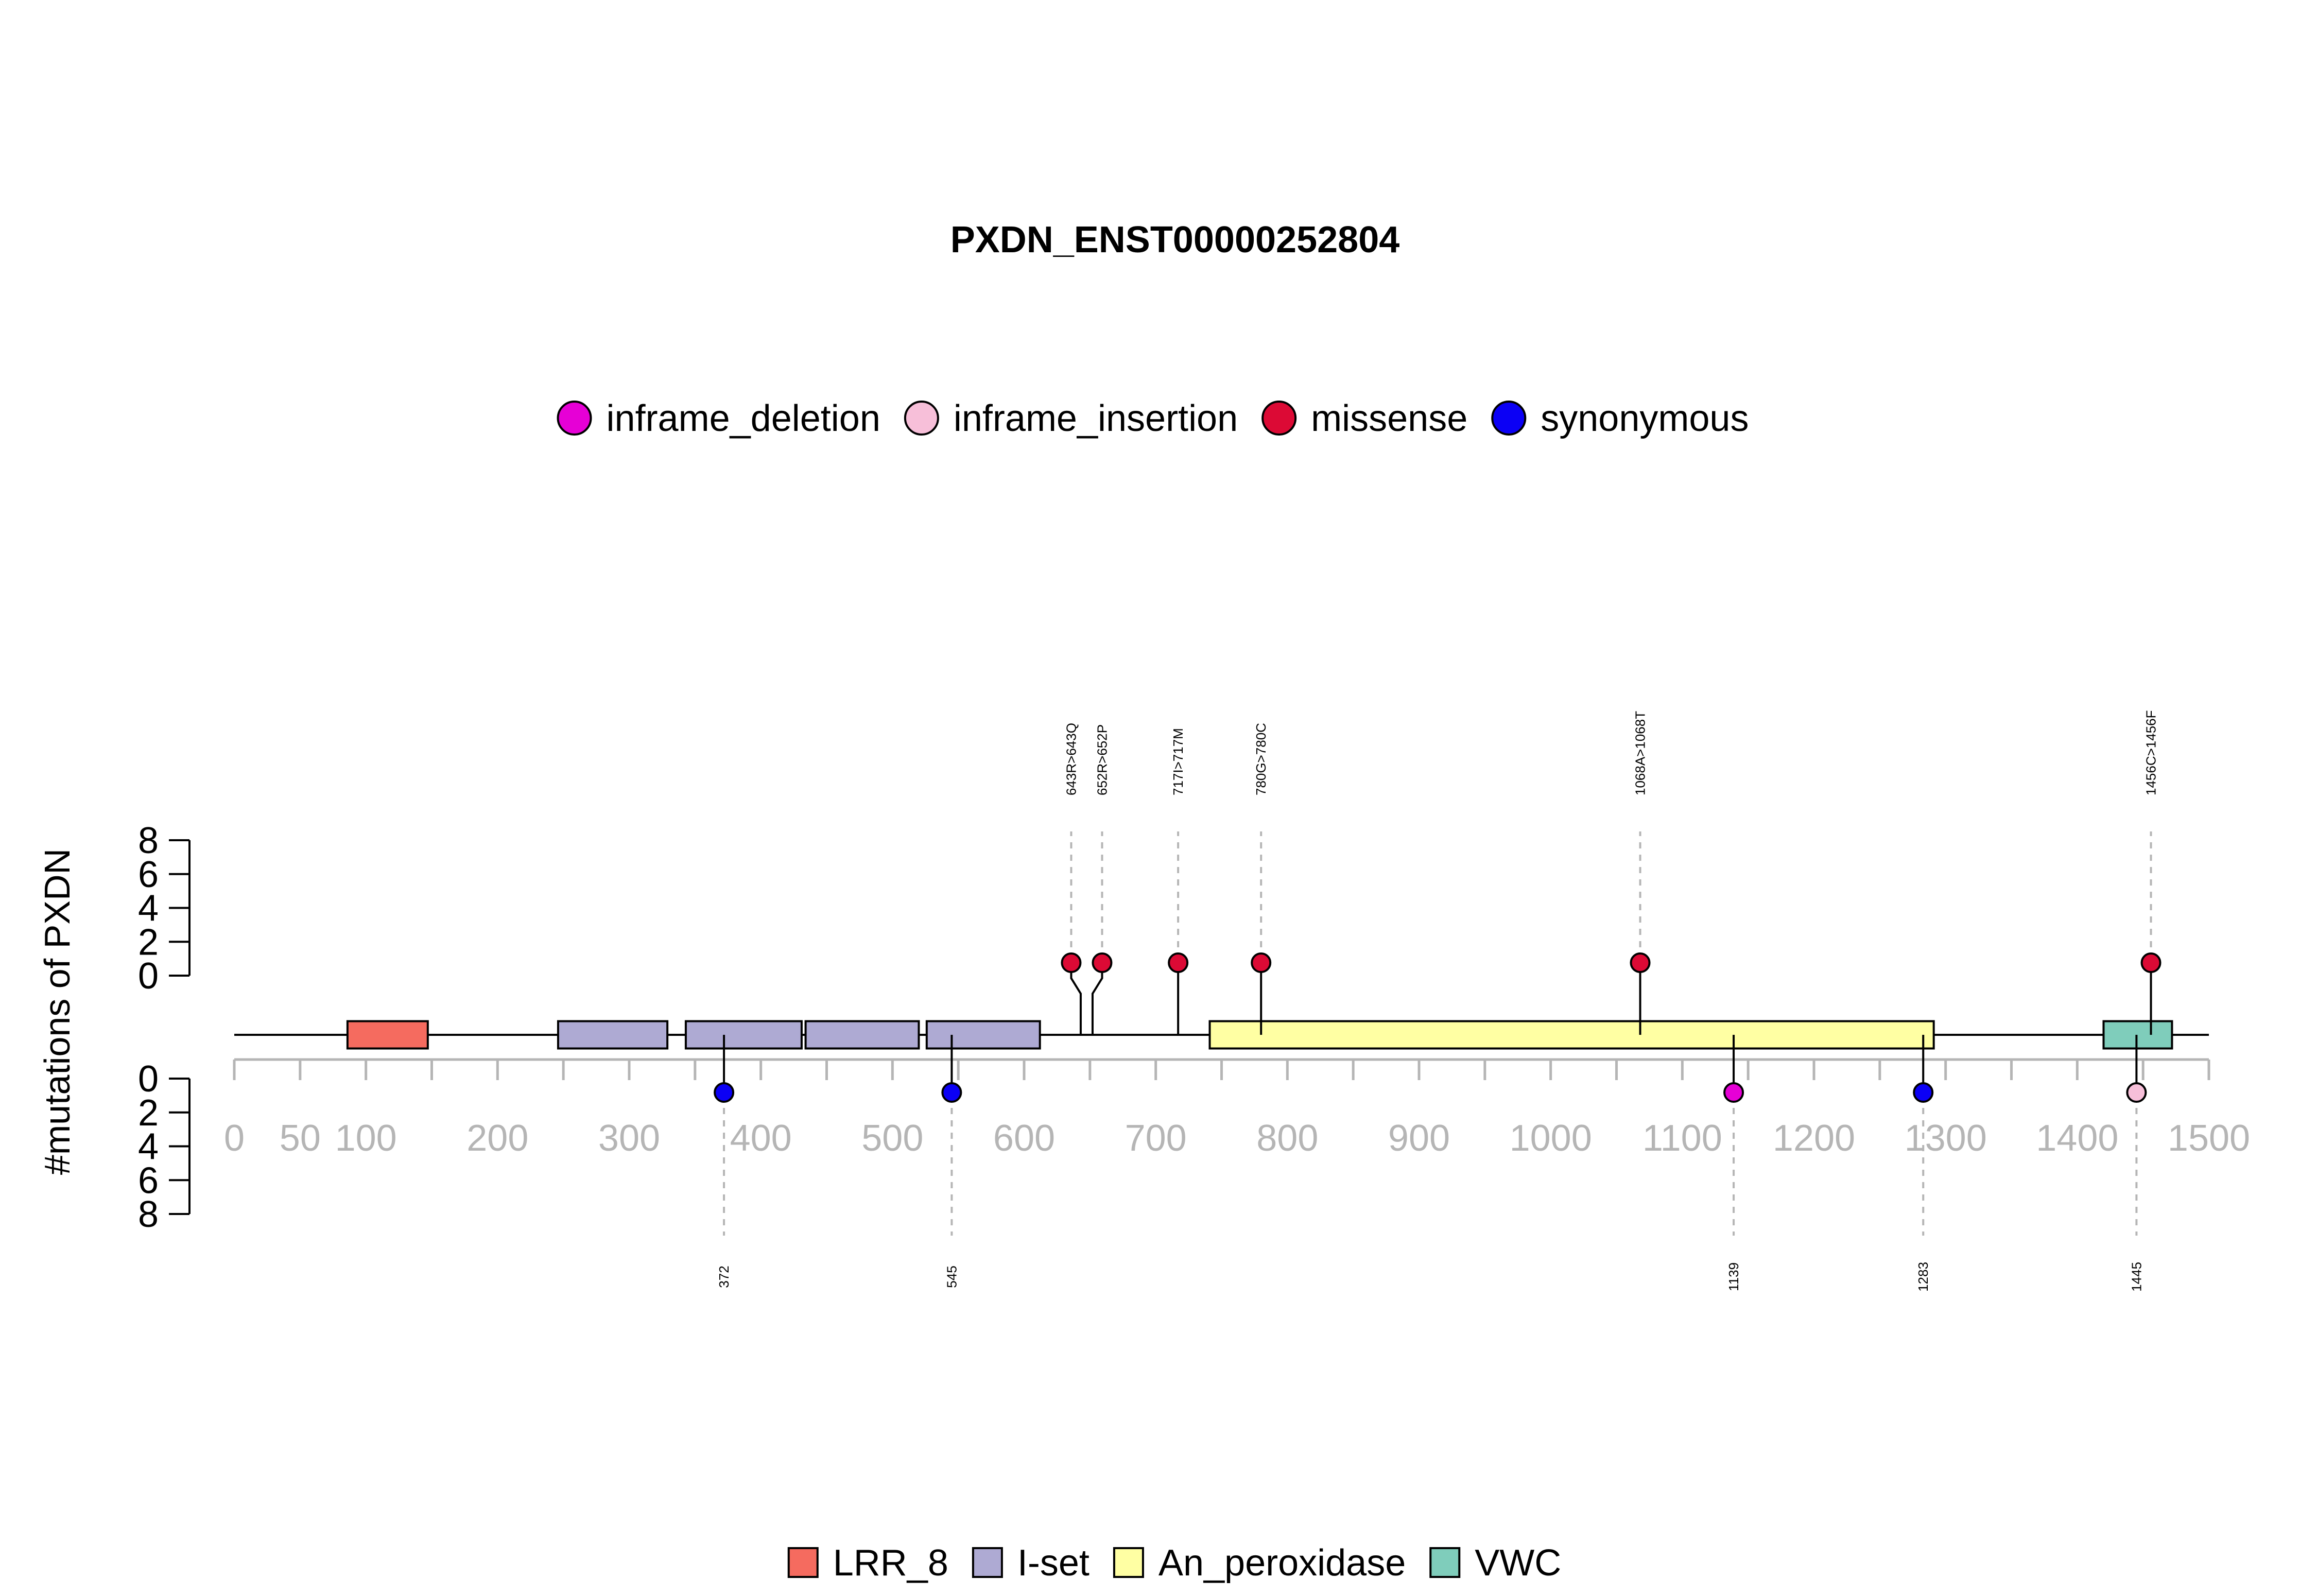  What do you see at coordinates (1156, 1139) in the screenshot?
I see `x-tick-label: 700` at bounding box center [1156, 1139].